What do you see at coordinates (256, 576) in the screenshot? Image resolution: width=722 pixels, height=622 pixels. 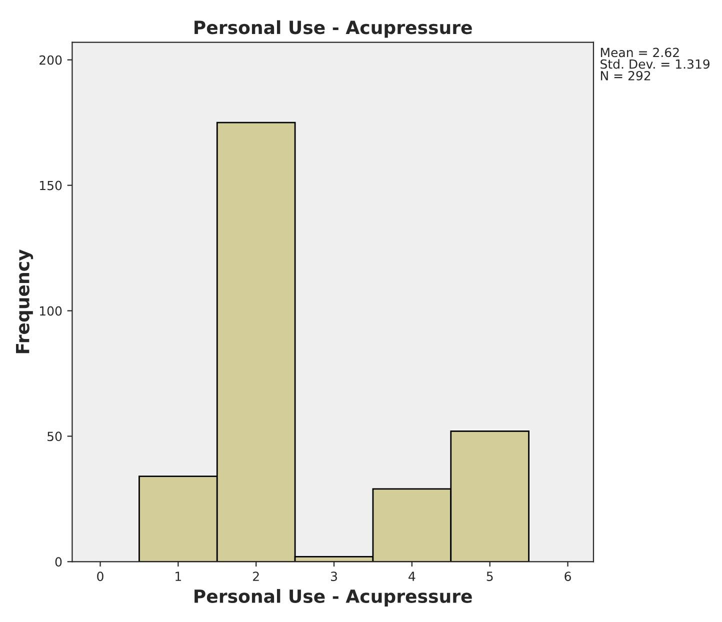 I see `x-tick-label: 2` at bounding box center [256, 576].